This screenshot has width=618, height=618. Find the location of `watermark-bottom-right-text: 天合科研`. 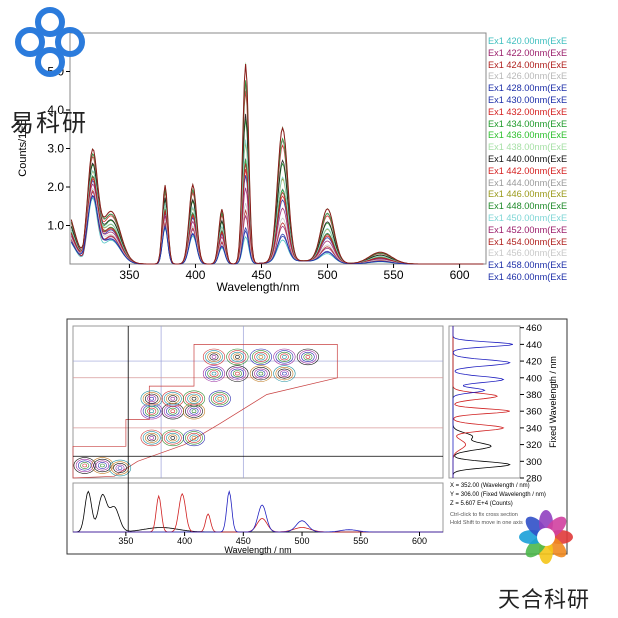

watermark-bottom-right-text: 天合科研 is located at coordinates (544, 600).